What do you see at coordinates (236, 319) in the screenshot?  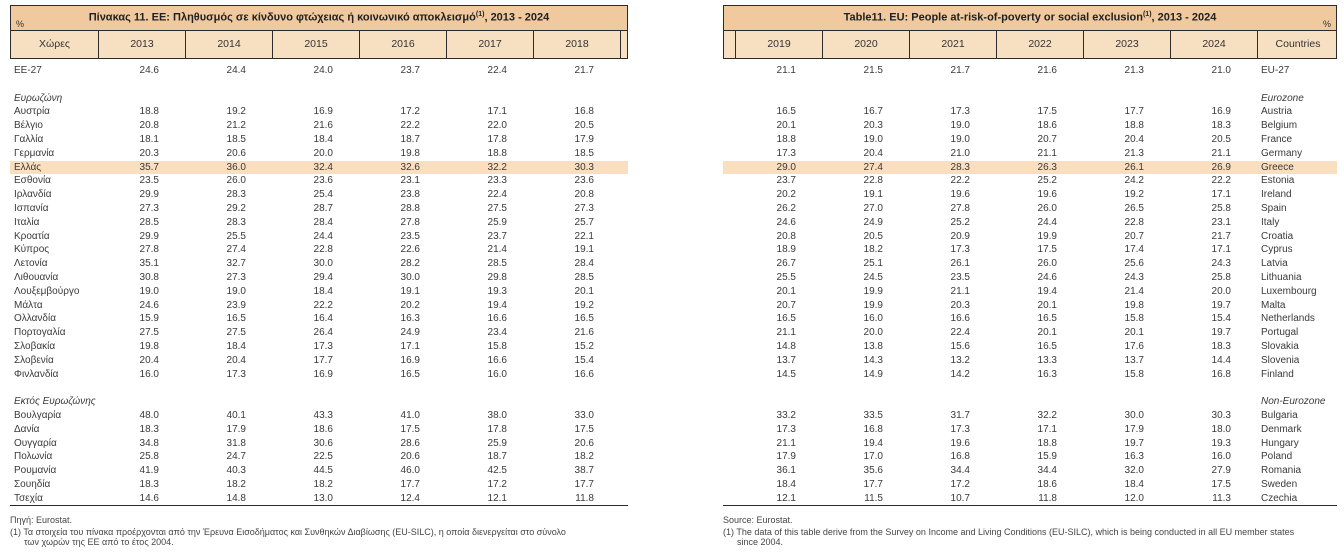 I see `value-cell: 16.5` at bounding box center [236, 319].